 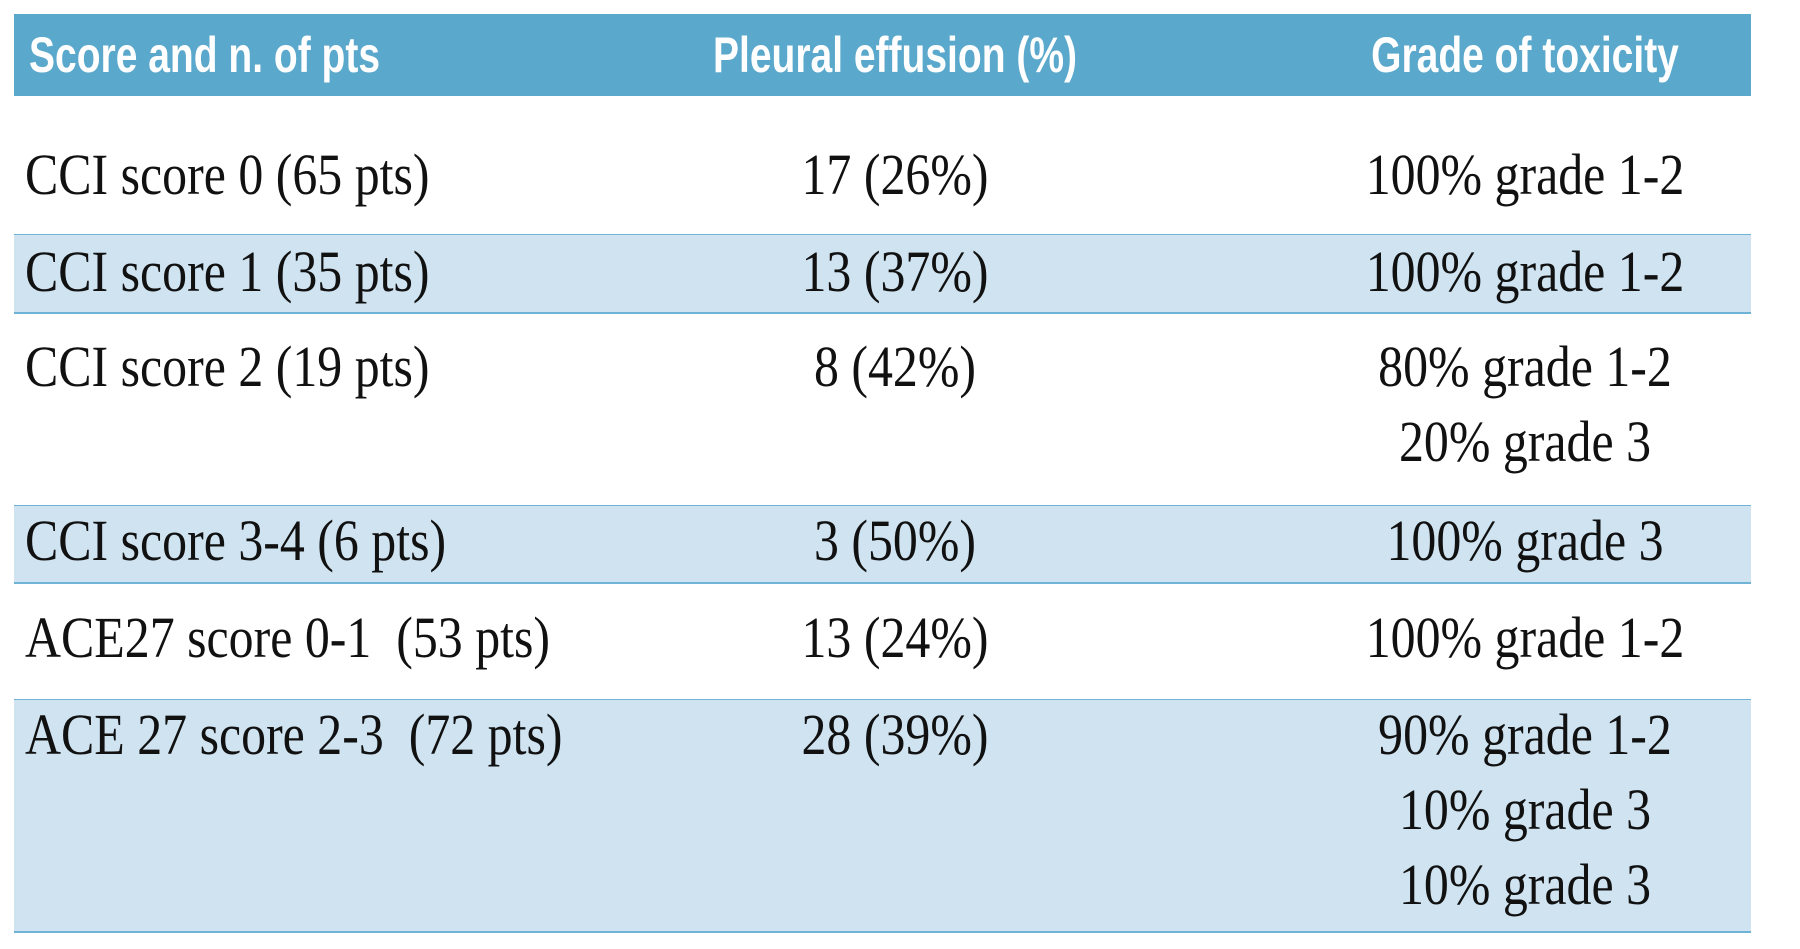 What do you see at coordinates (1525, 55) in the screenshot?
I see `header-cell: Grade of toxicity` at bounding box center [1525, 55].